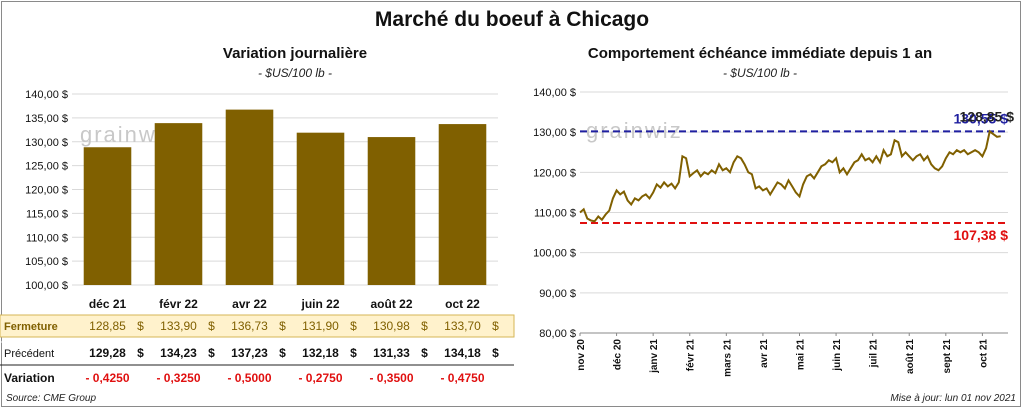 The width and height of the screenshot is (1024, 410). I want to click on line-ytick-label: 100,00 $, so click(554, 254).